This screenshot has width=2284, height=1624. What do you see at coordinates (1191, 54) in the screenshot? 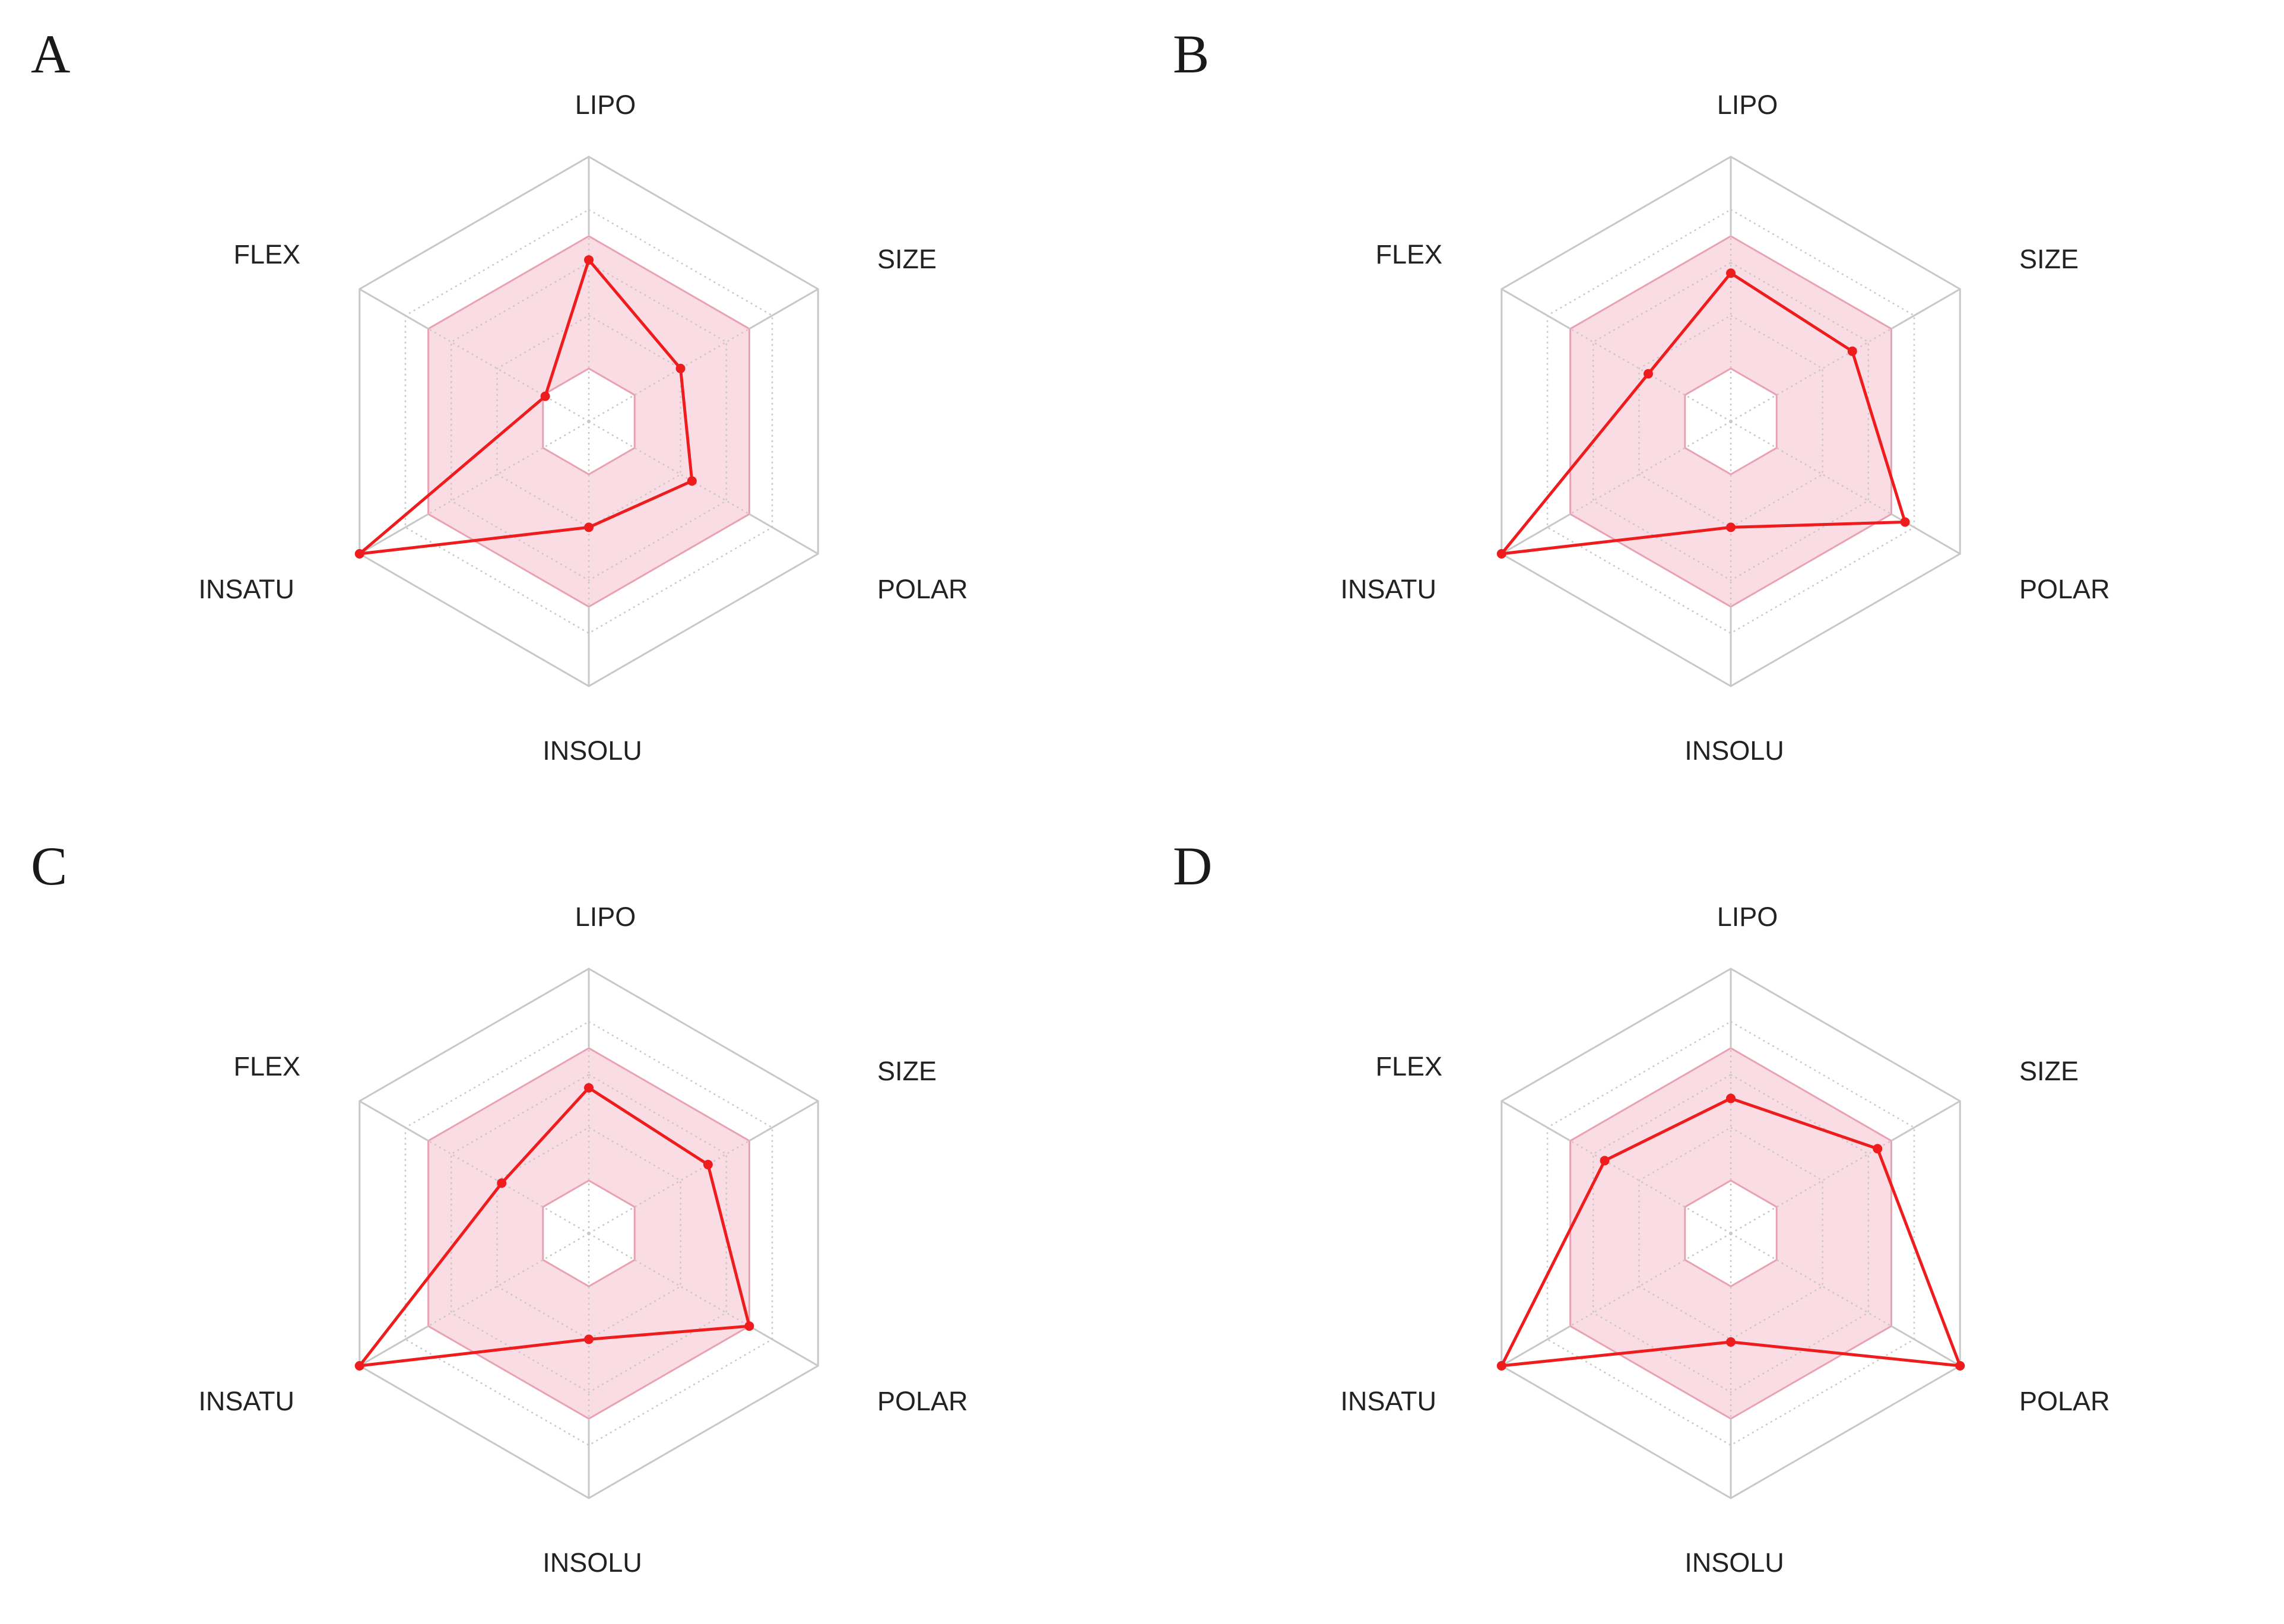
I see `panel-letter: B` at bounding box center [1191, 54].